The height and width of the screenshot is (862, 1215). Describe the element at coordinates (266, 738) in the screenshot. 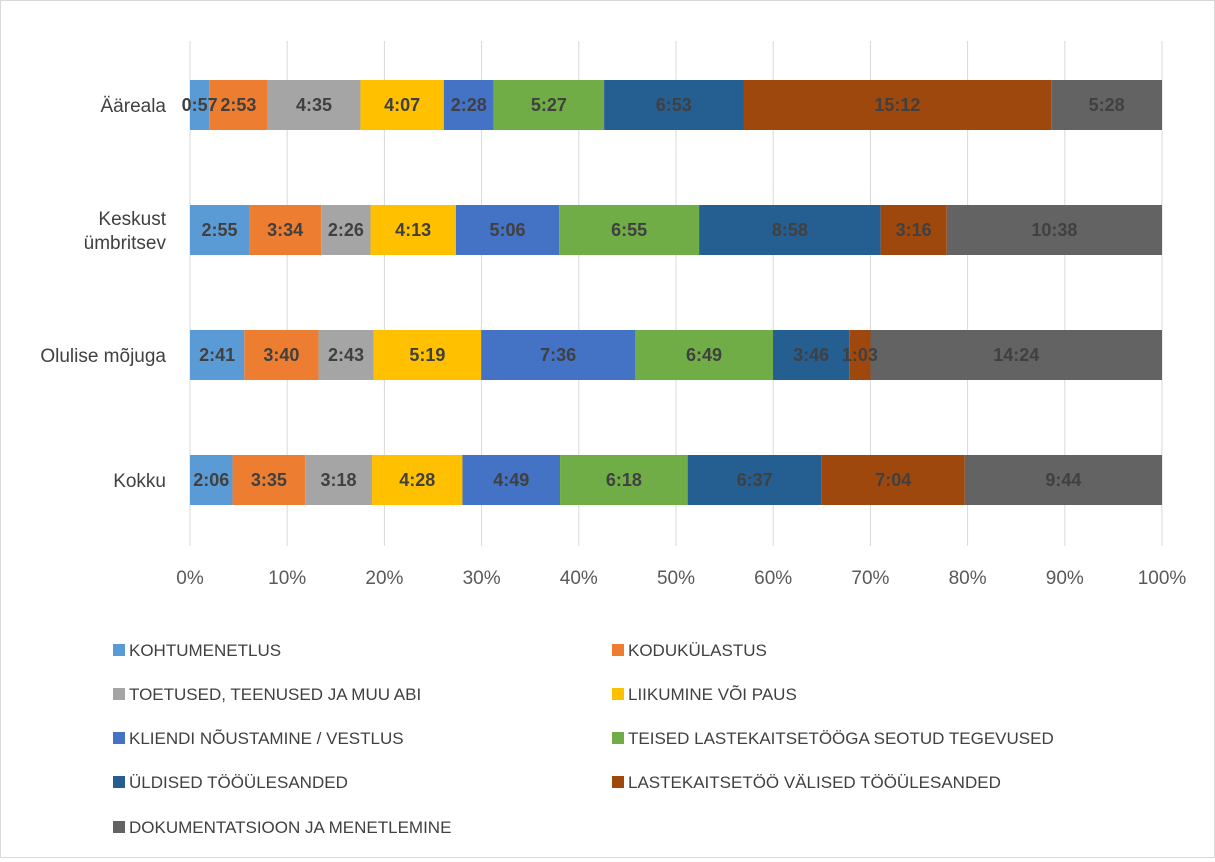

I see `legend-entry: KLIENDI NÕUSTAMINE / VESTLUS` at that location.